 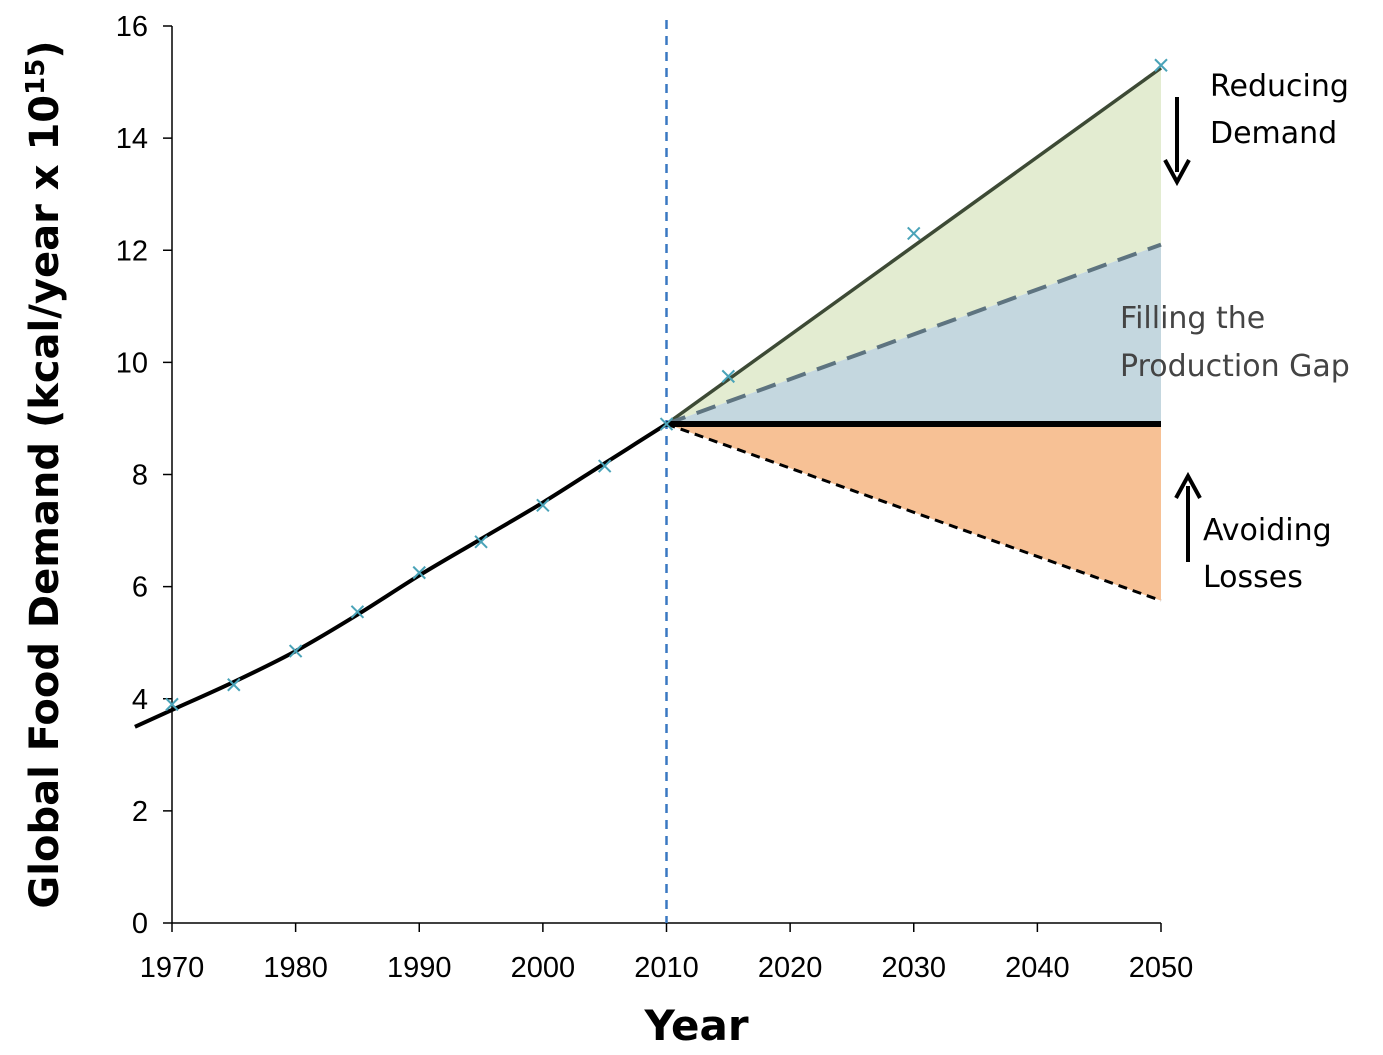 What do you see at coordinates (666, 968) in the screenshot?
I see `x-tick-label: 2010` at bounding box center [666, 968].